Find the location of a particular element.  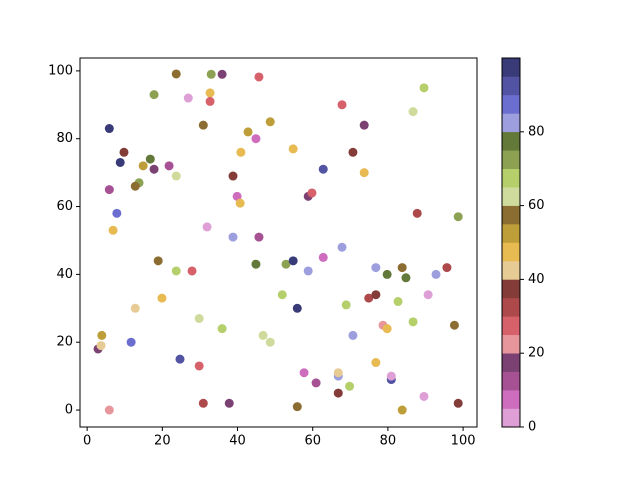

y-tick-label: 80 is located at coordinates (64, 138).